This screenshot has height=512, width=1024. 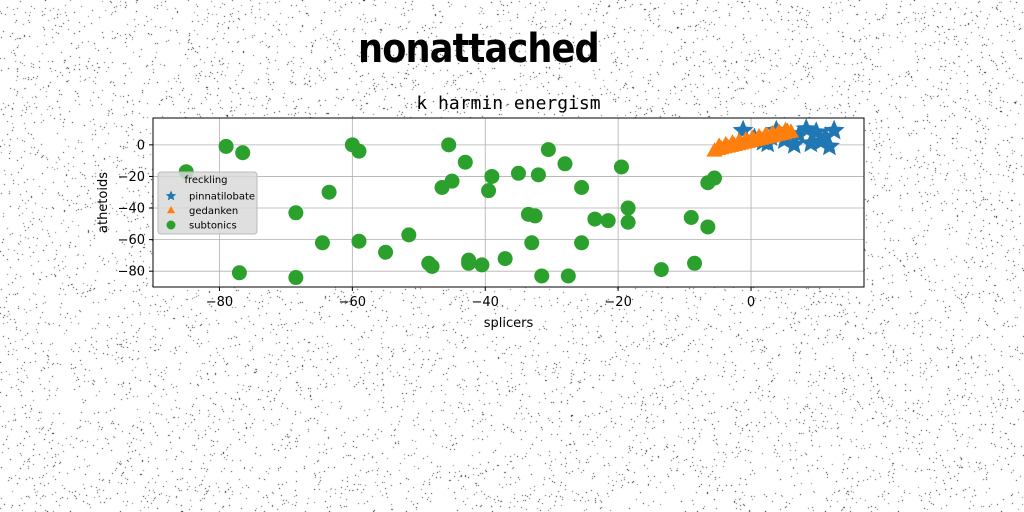 I want to click on series-gedanken, so click(x=753, y=139).